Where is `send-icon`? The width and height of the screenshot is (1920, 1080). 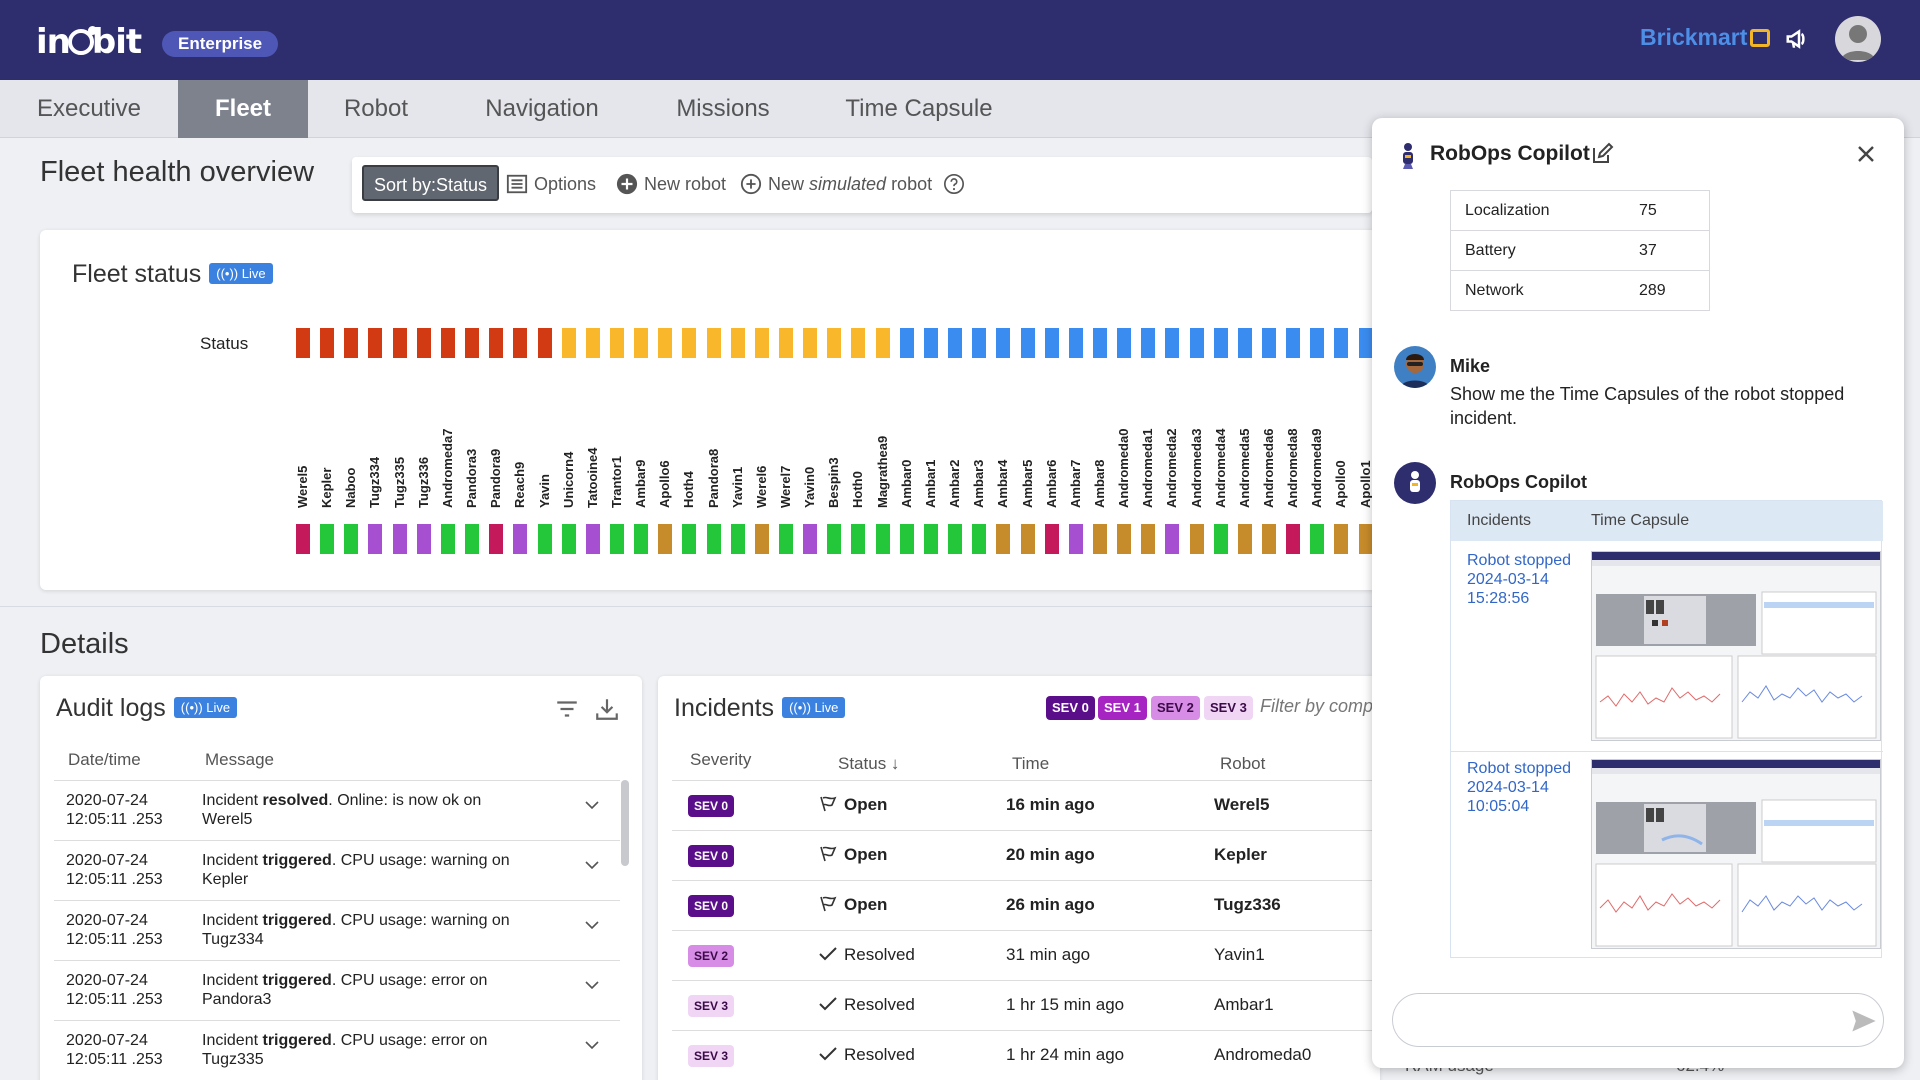 send-icon is located at coordinates (1864, 1021).